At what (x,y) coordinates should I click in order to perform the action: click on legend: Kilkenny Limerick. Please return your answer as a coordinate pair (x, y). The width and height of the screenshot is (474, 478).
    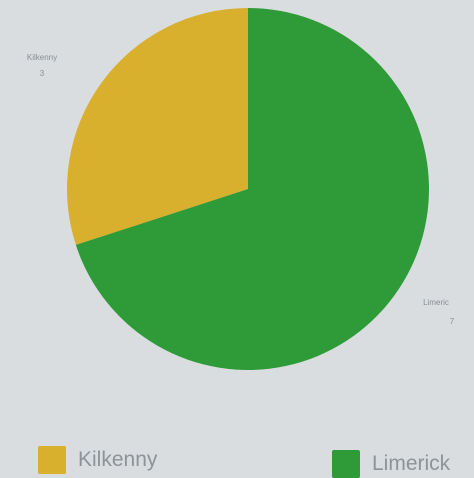
    Looking at the image, I should click on (237, 461).